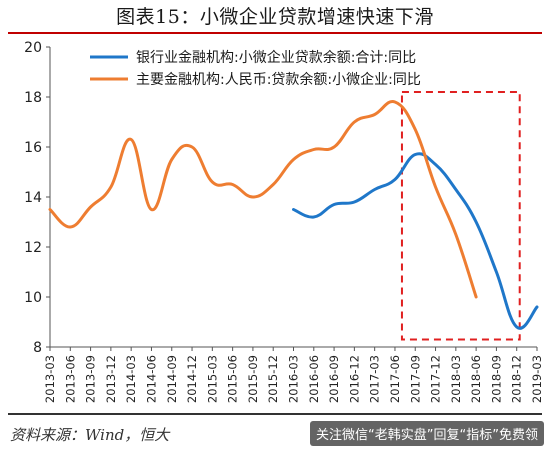  What do you see at coordinates (314, 379) in the screenshot?
I see `x-tick-label: 2016-06` at bounding box center [314, 379].